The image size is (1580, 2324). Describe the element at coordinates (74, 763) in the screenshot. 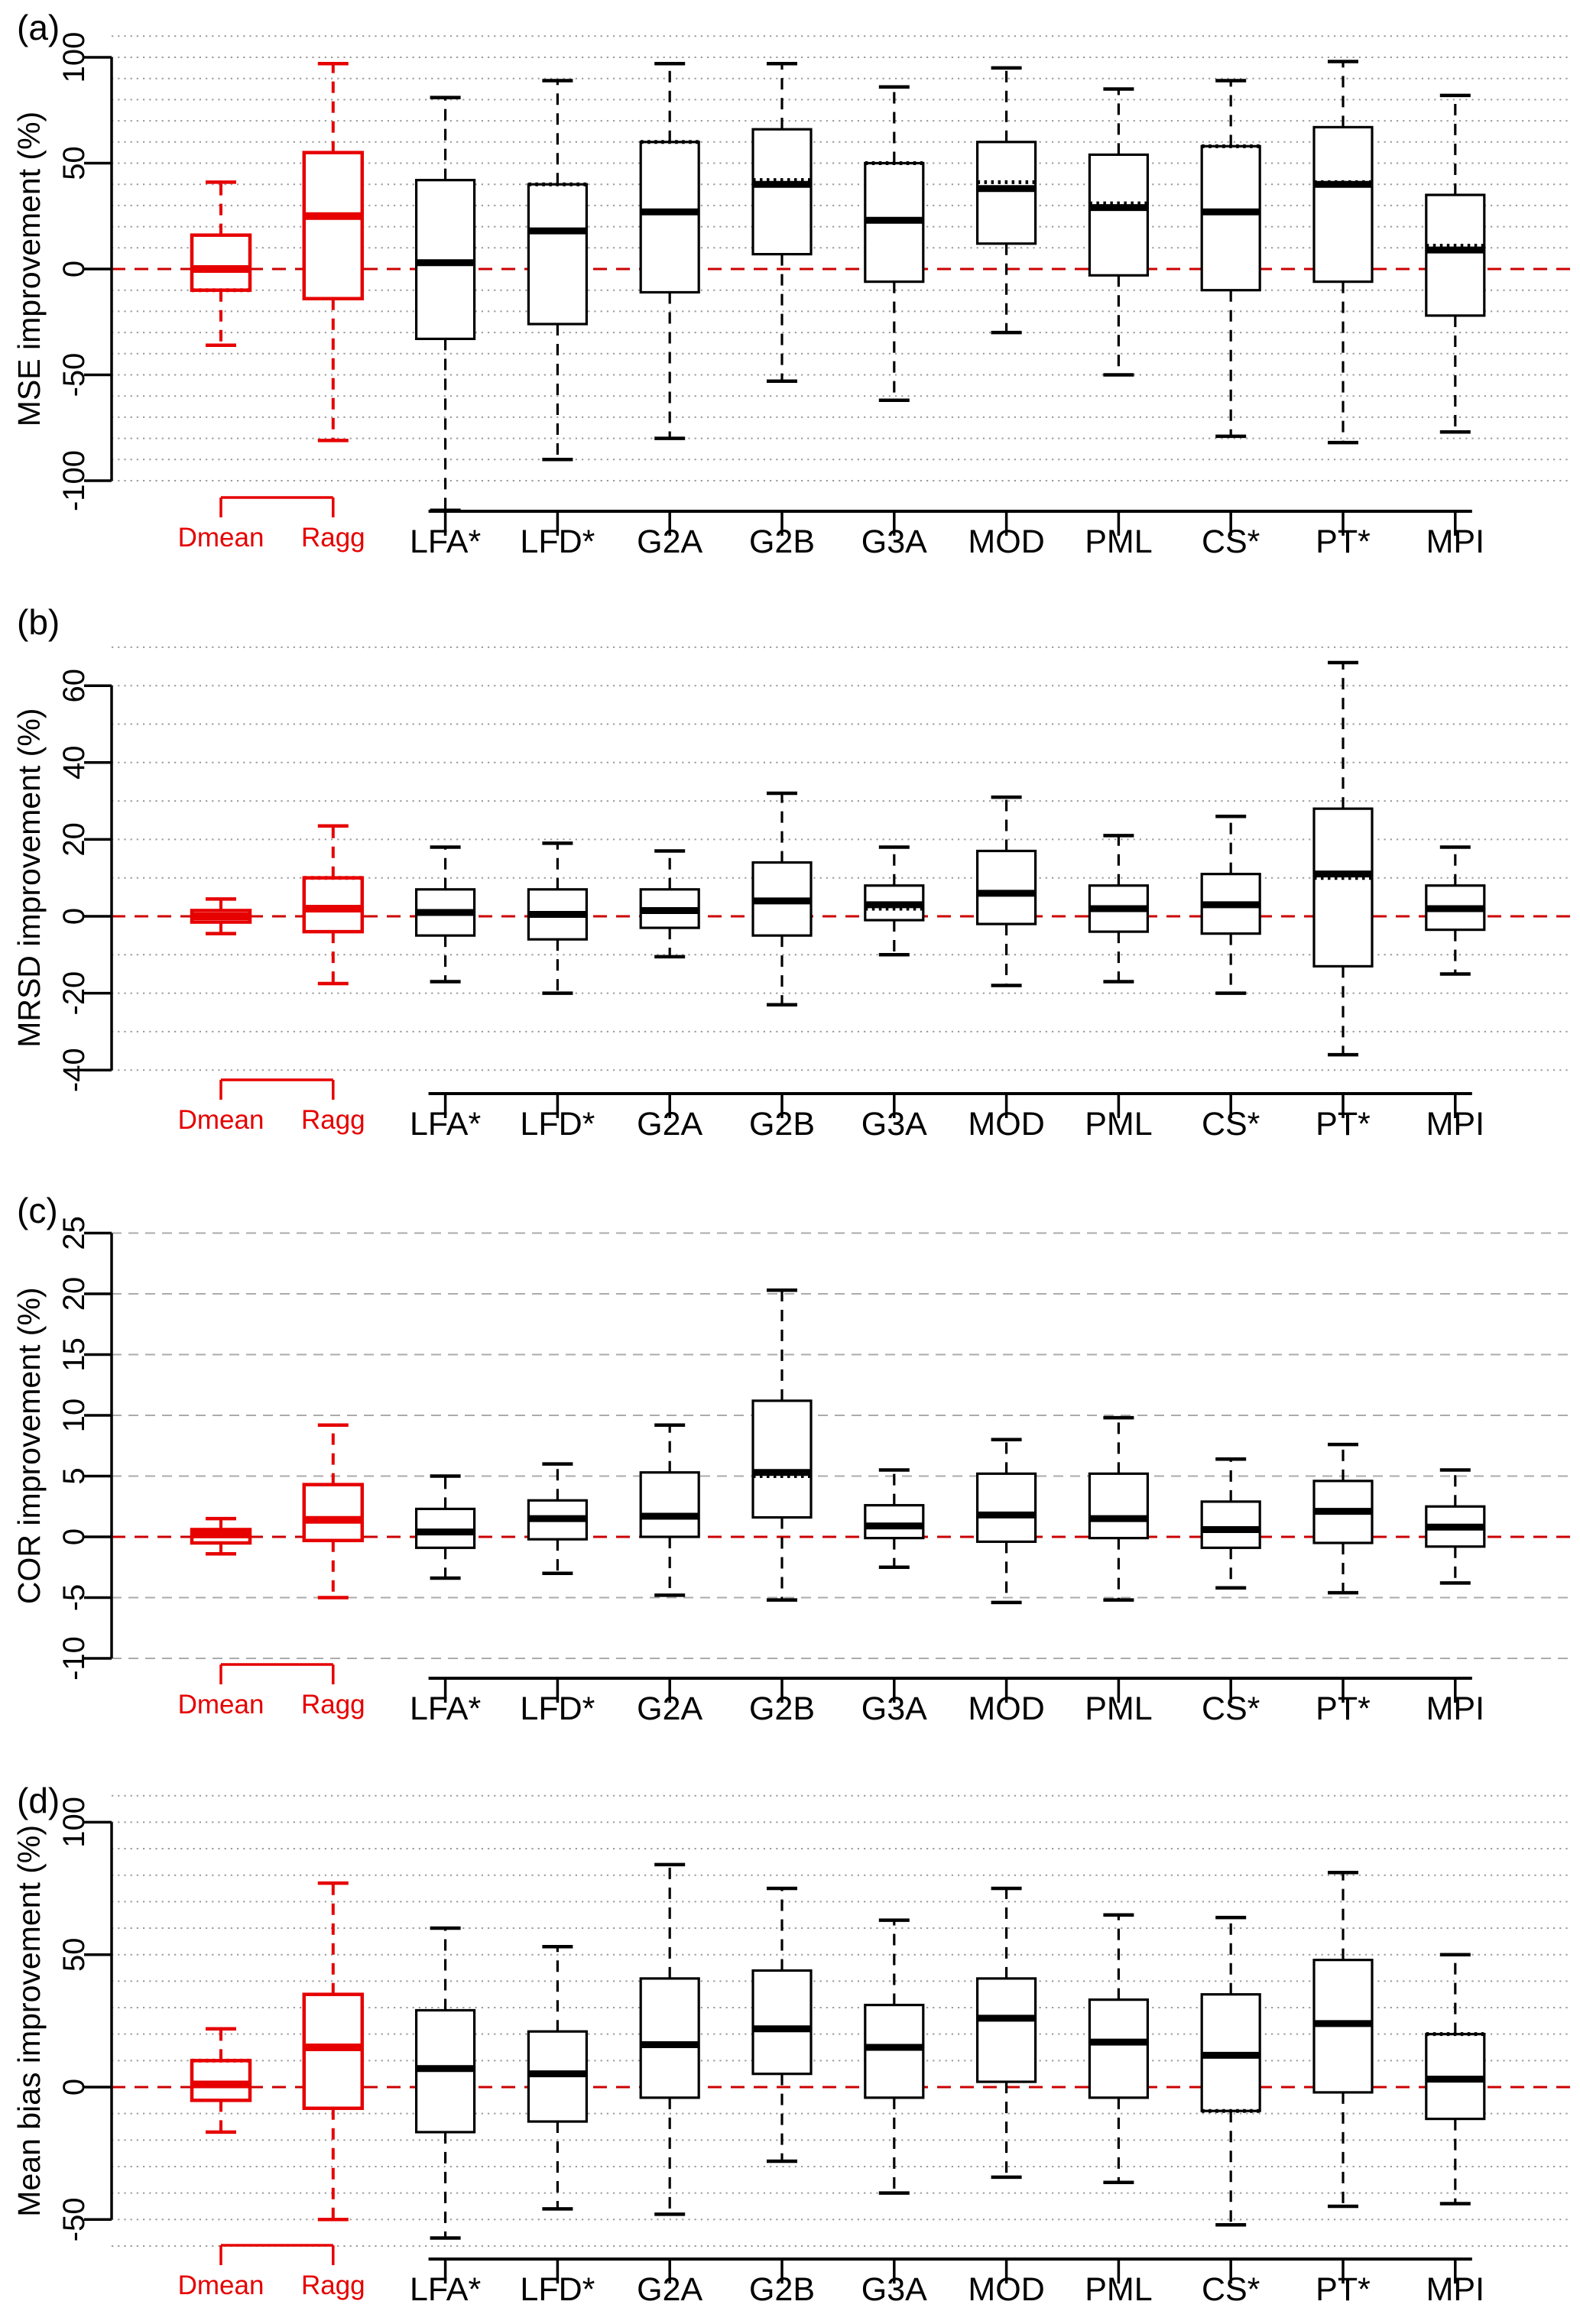

I see `svg-text: 40` at that location.